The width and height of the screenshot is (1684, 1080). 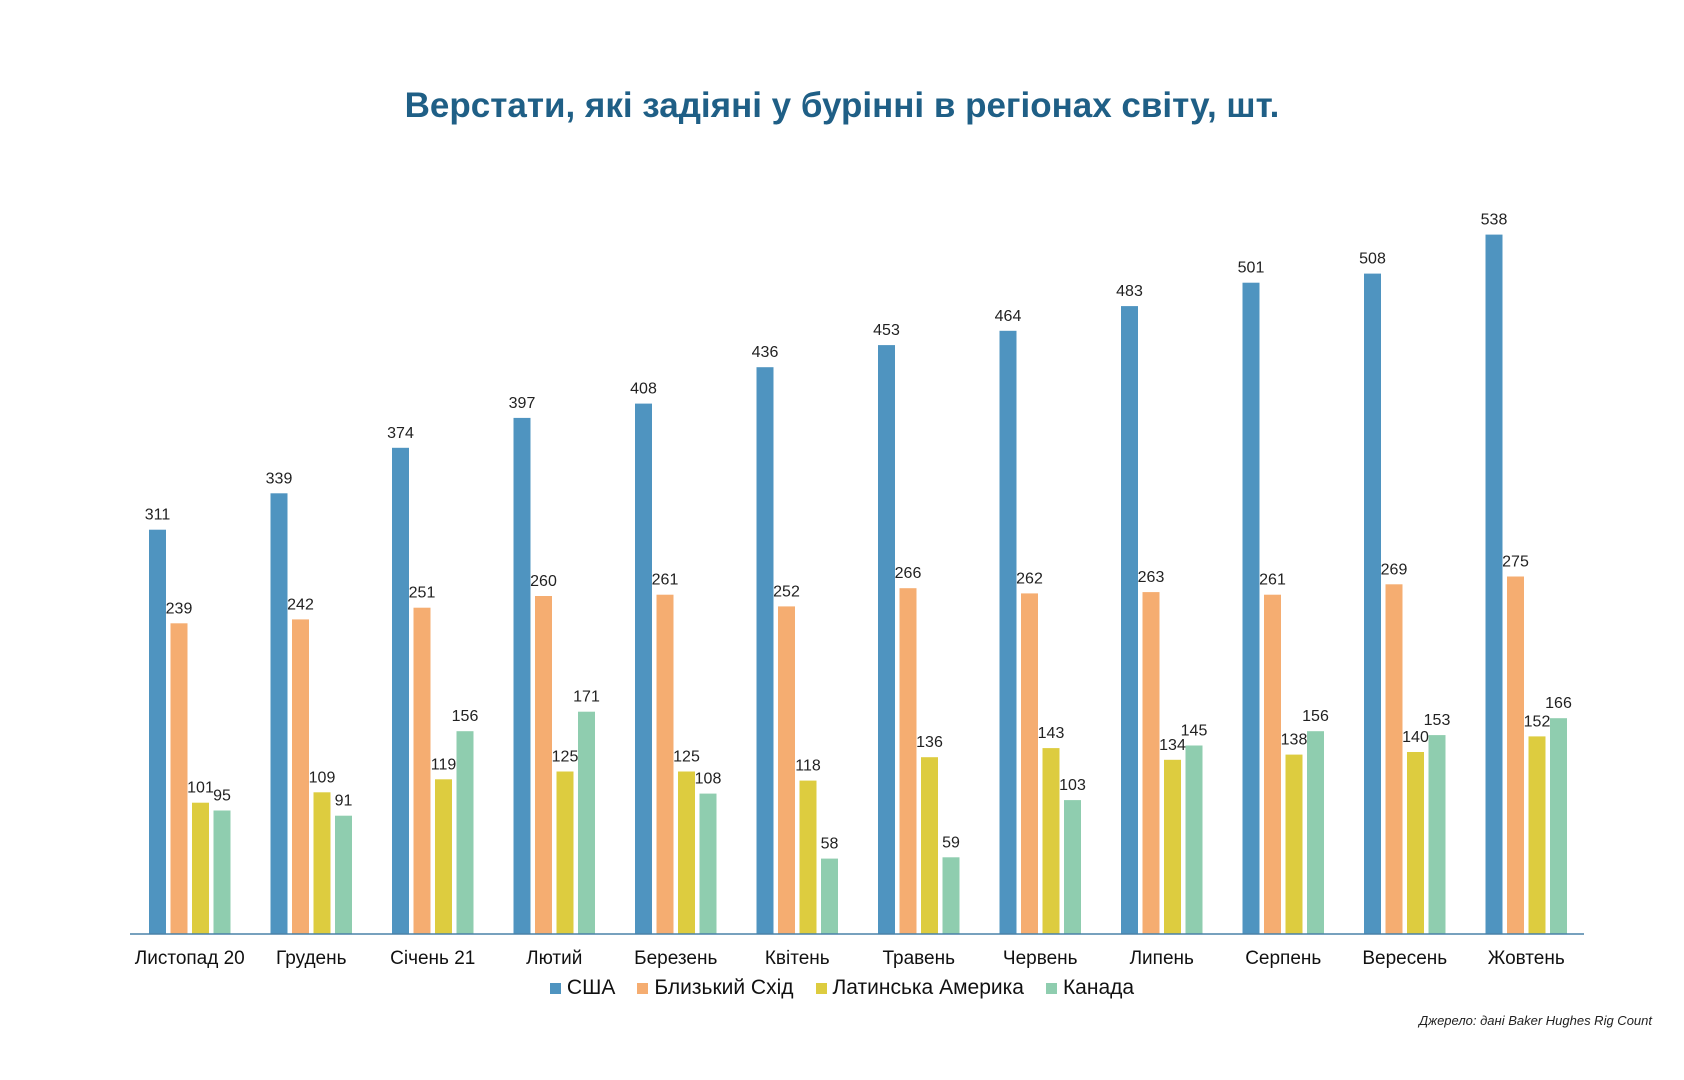 What do you see at coordinates (1494, 220) in the screenshot?
I see `data-label: 538` at bounding box center [1494, 220].